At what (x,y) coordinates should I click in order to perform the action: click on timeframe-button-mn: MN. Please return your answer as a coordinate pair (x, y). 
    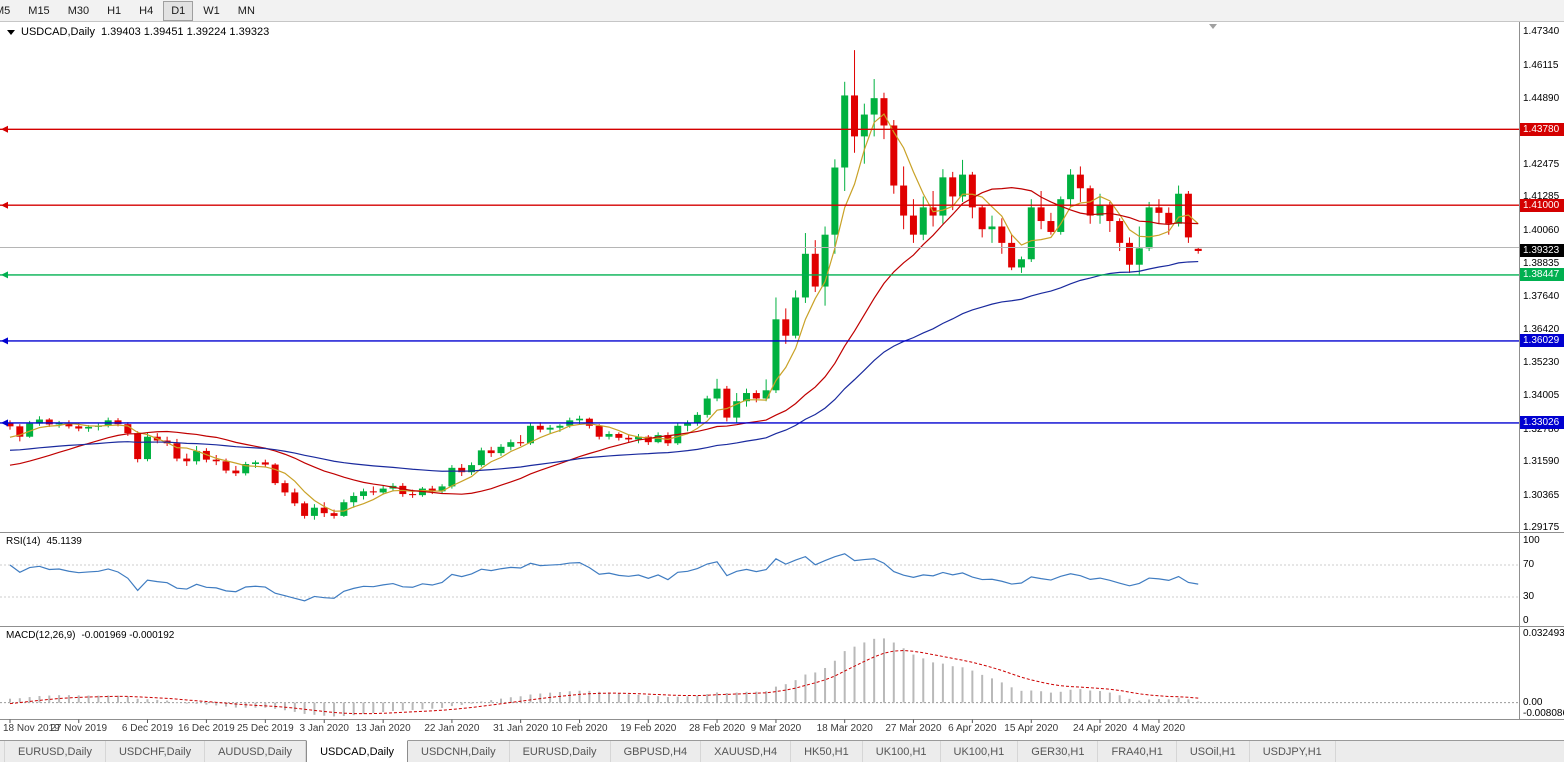
    Looking at the image, I should click on (246, 10).